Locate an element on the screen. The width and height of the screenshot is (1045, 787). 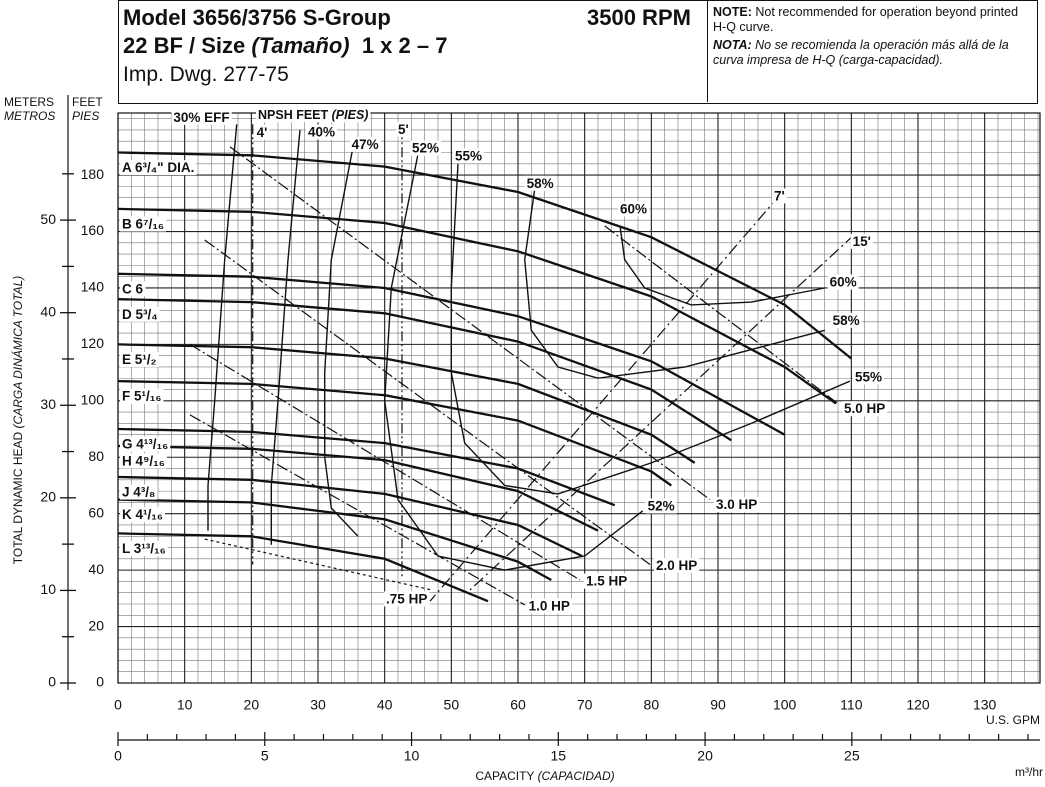
power-label: 3.0 HP is located at coordinates (736, 504).